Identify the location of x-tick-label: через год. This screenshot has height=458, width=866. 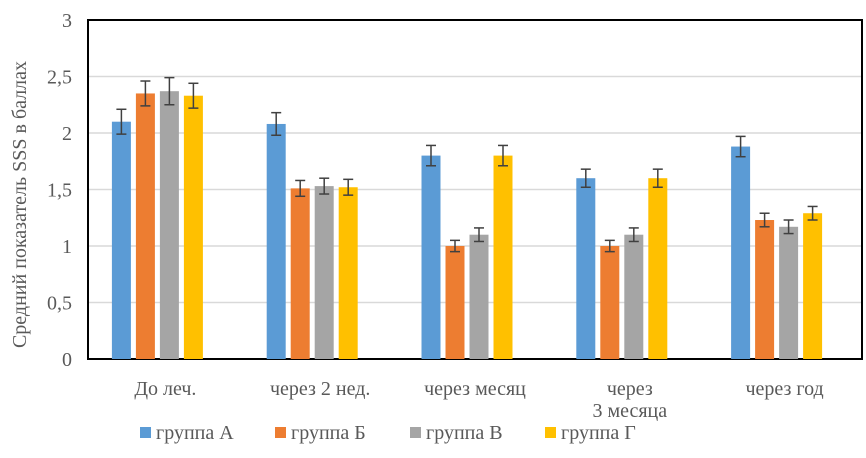
(784, 389).